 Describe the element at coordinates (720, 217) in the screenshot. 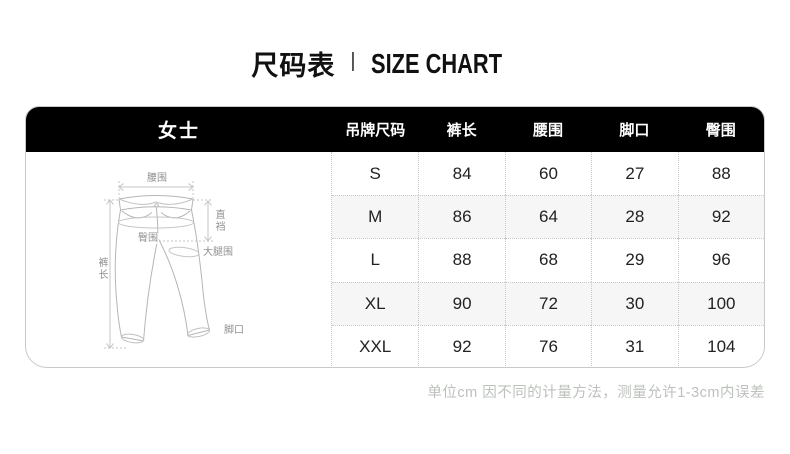

I see `hip-cell: 92` at that location.